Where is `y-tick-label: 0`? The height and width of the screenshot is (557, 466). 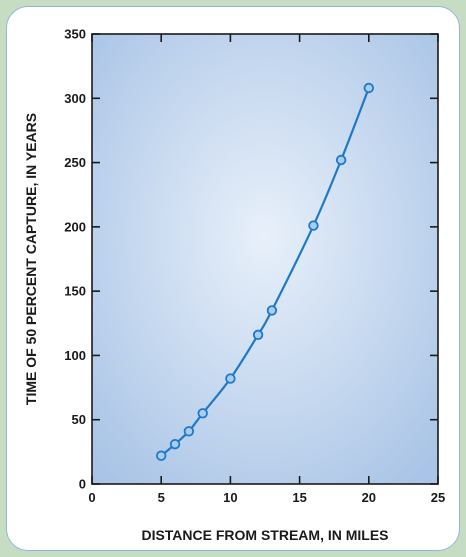 y-tick-label: 0 is located at coordinates (82, 484).